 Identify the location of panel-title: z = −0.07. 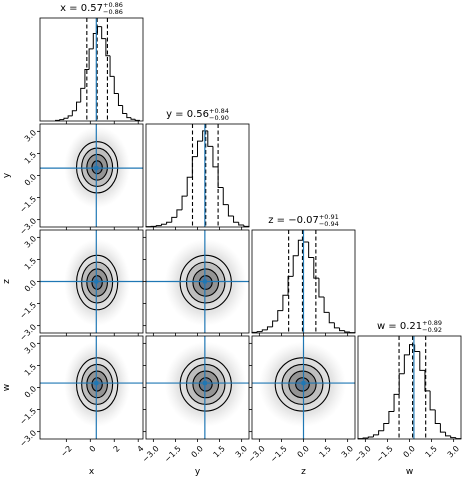
(293, 220).